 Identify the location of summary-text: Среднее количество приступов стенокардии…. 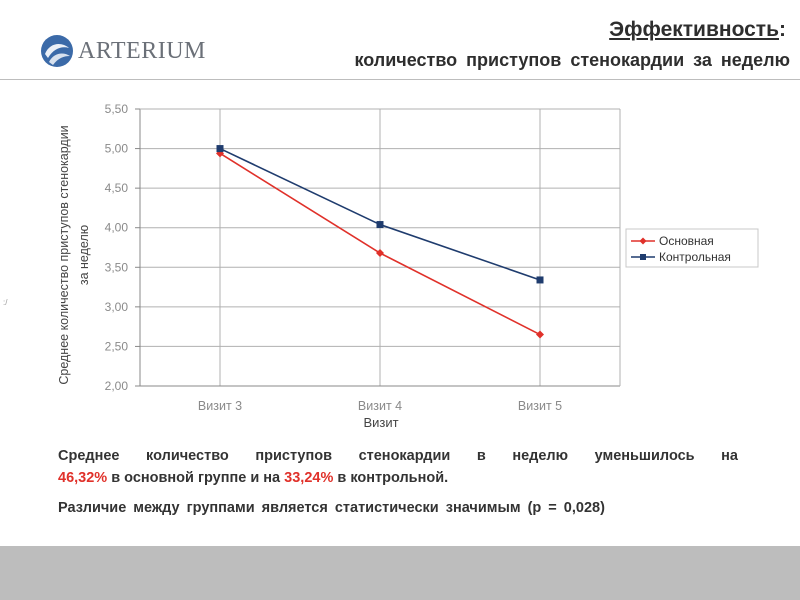
(398, 482).